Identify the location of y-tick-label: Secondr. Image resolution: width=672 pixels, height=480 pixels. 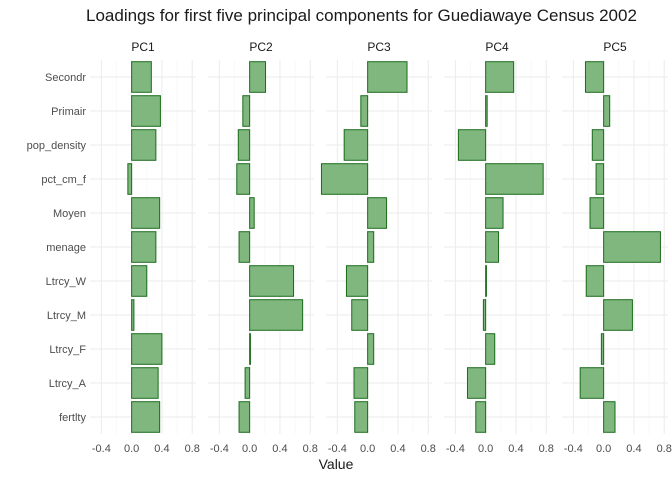
(65, 78).